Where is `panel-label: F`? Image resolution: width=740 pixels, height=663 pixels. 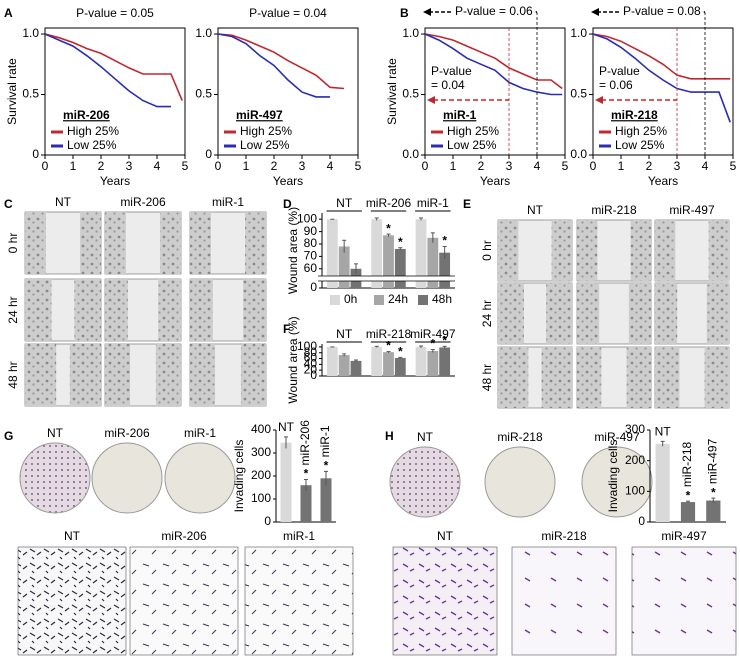
panel-label: F is located at coordinates (286, 329).